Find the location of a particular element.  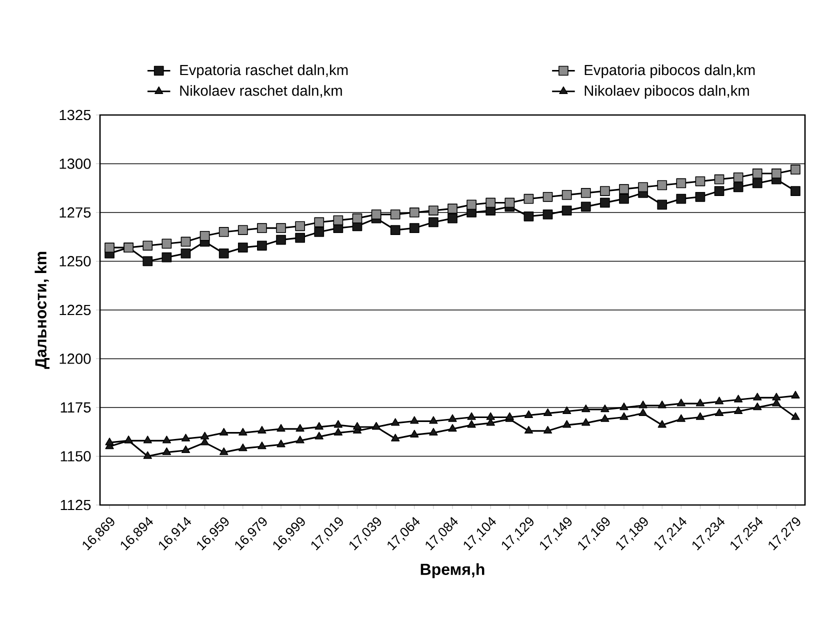

legend-label: Evpatoria raschet daln,km is located at coordinates (264, 71).